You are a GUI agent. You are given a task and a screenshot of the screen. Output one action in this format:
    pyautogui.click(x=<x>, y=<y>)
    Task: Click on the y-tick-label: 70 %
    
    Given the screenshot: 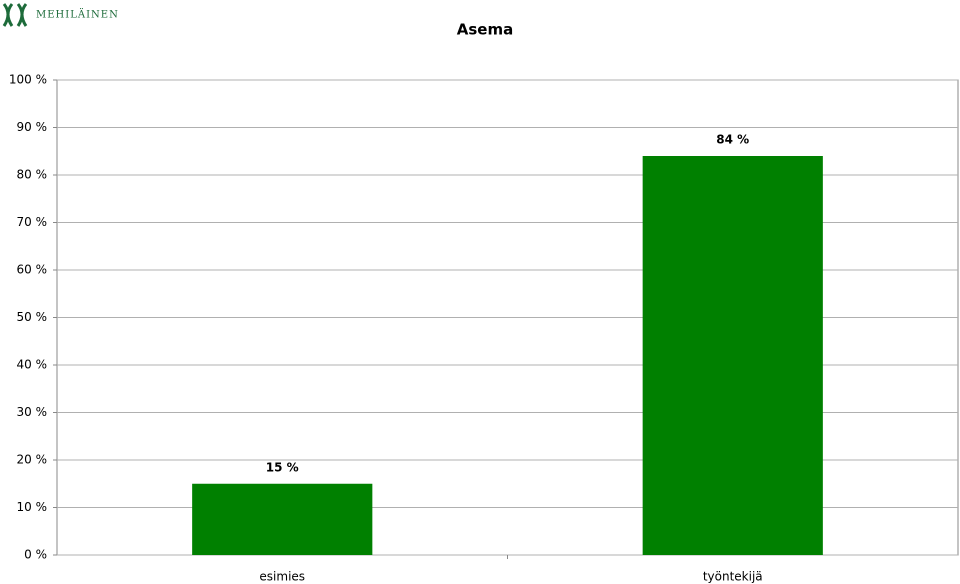 What is the action you would take?
    pyautogui.click(x=32, y=222)
    